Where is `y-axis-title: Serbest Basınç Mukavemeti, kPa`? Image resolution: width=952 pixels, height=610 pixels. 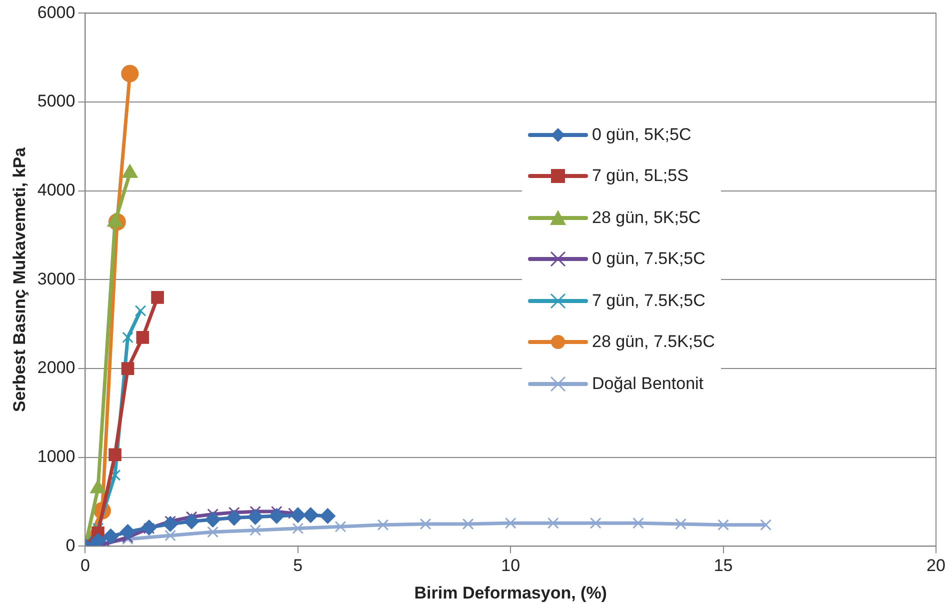 y-axis-title: Serbest Basınç Mukavemeti, kPa is located at coordinates (19, 279).